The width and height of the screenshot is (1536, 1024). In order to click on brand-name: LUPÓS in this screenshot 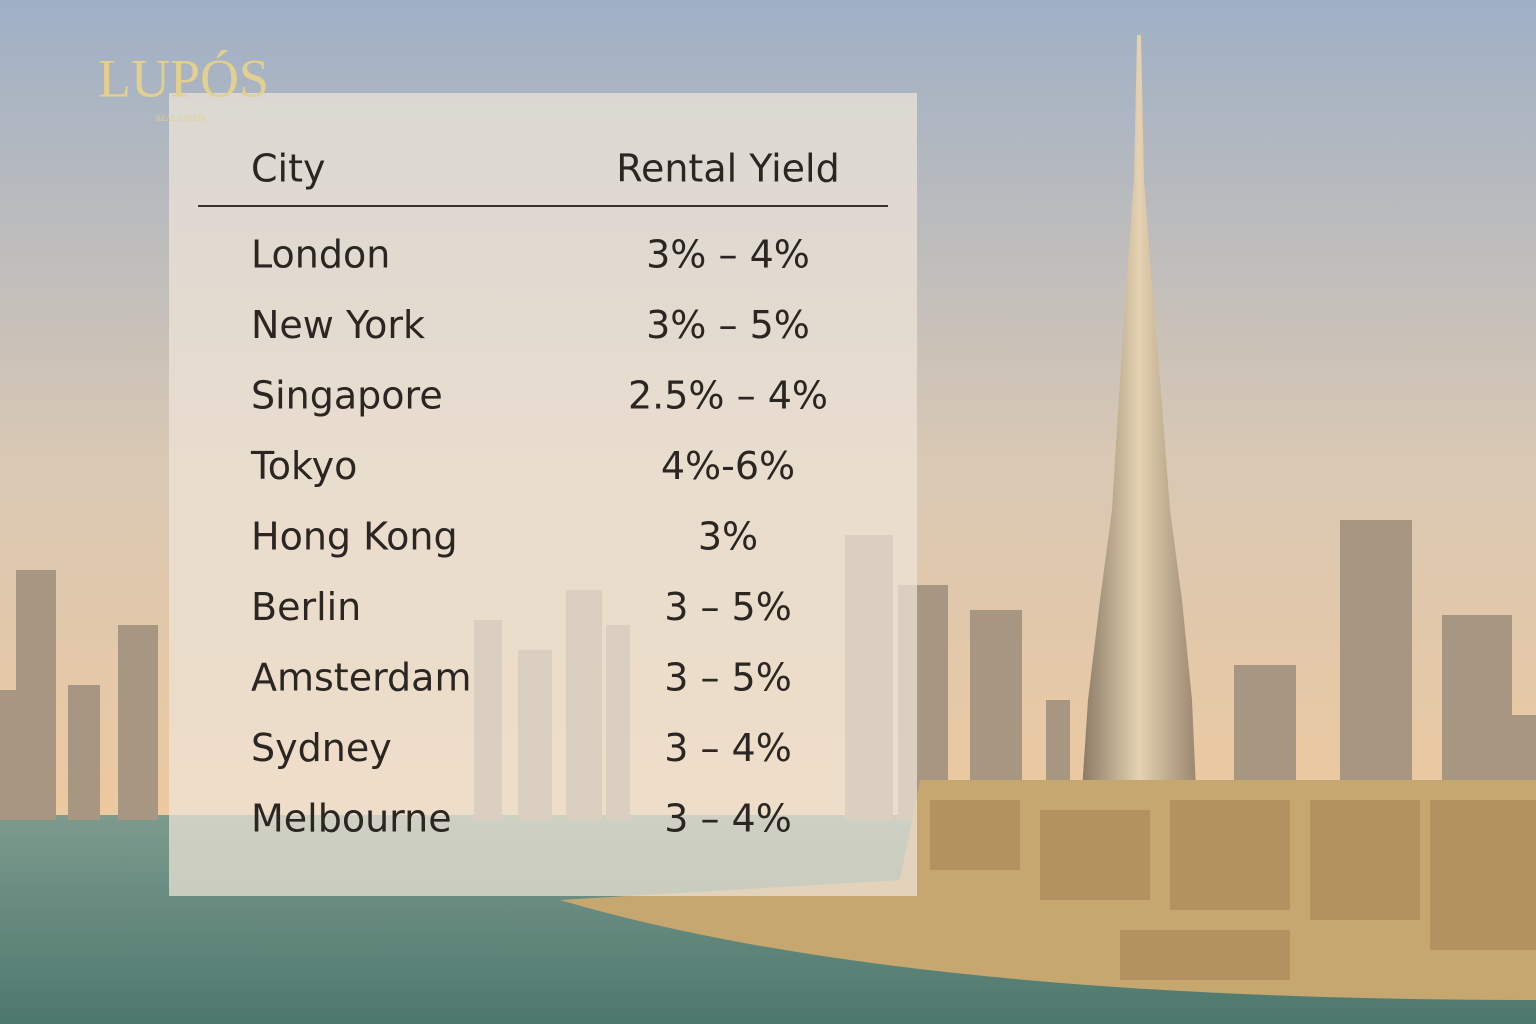, I will do `click(183, 78)`.